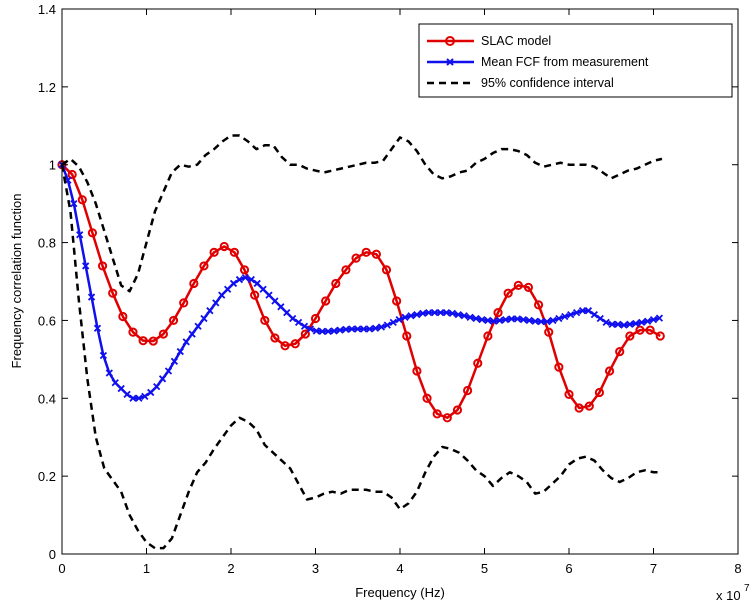 Image resolution: width=756 pixels, height=605 pixels. What do you see at coordinates (737, 568) in the screenshot?
I see `x-tick-label: 8` at bounding box center [737, 568].